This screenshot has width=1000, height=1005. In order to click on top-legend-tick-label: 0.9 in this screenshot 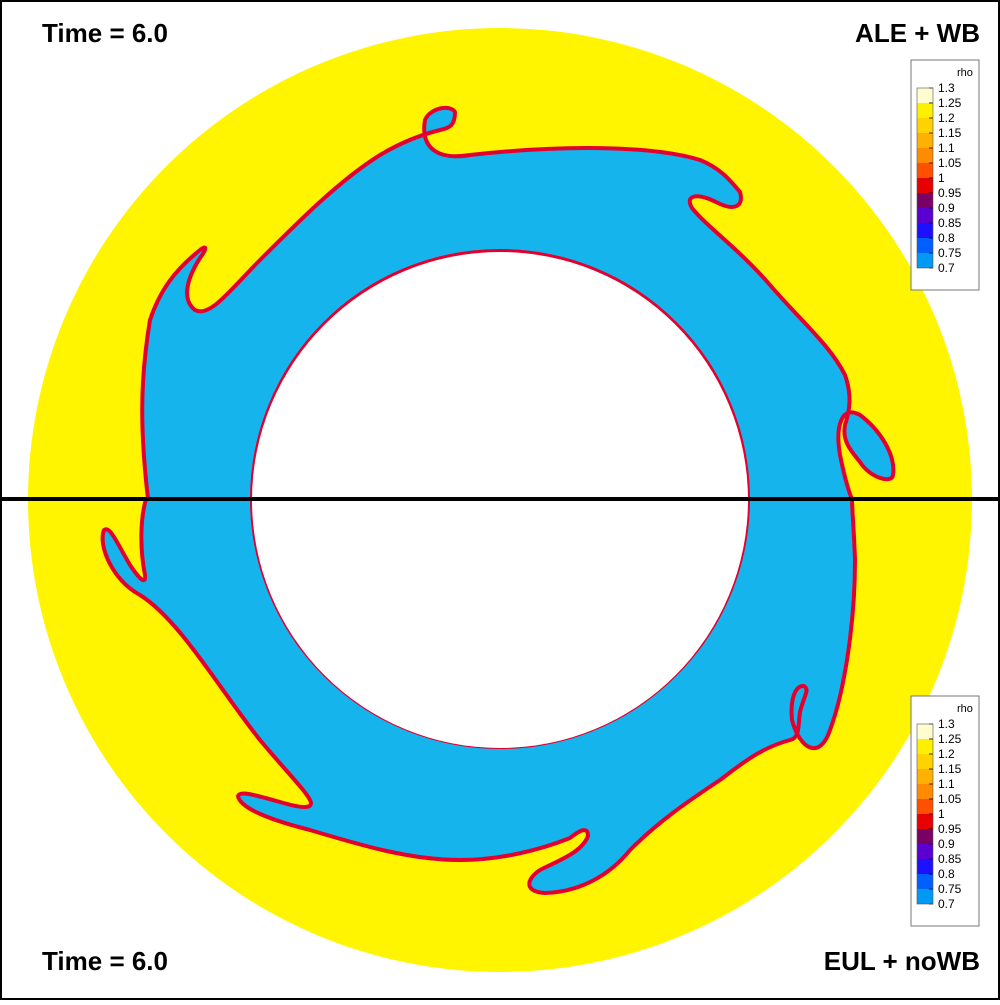, I will do `click(946, 208)`.